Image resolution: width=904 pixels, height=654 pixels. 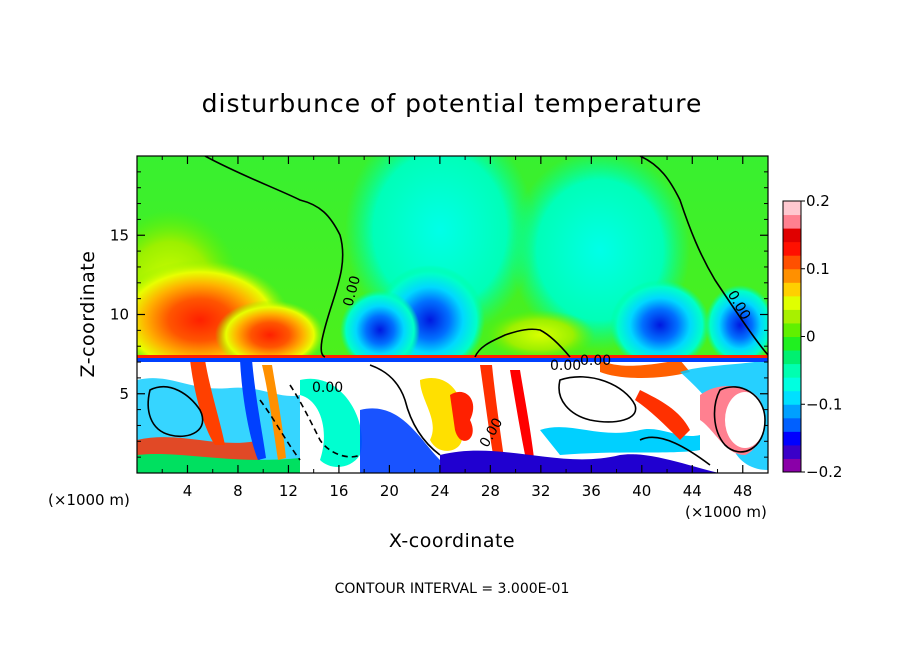 I want to click on colorbar-tick-label: −0.2, so click(x=824, y=472).